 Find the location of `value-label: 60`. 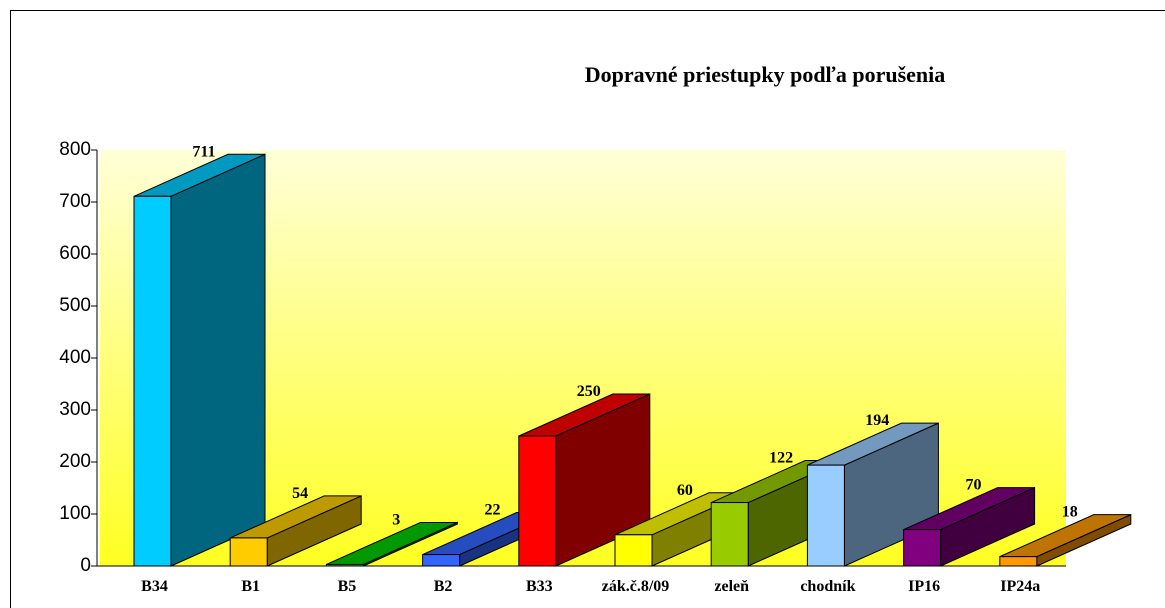

value-label: 60 is located at coordinates (685, 490).